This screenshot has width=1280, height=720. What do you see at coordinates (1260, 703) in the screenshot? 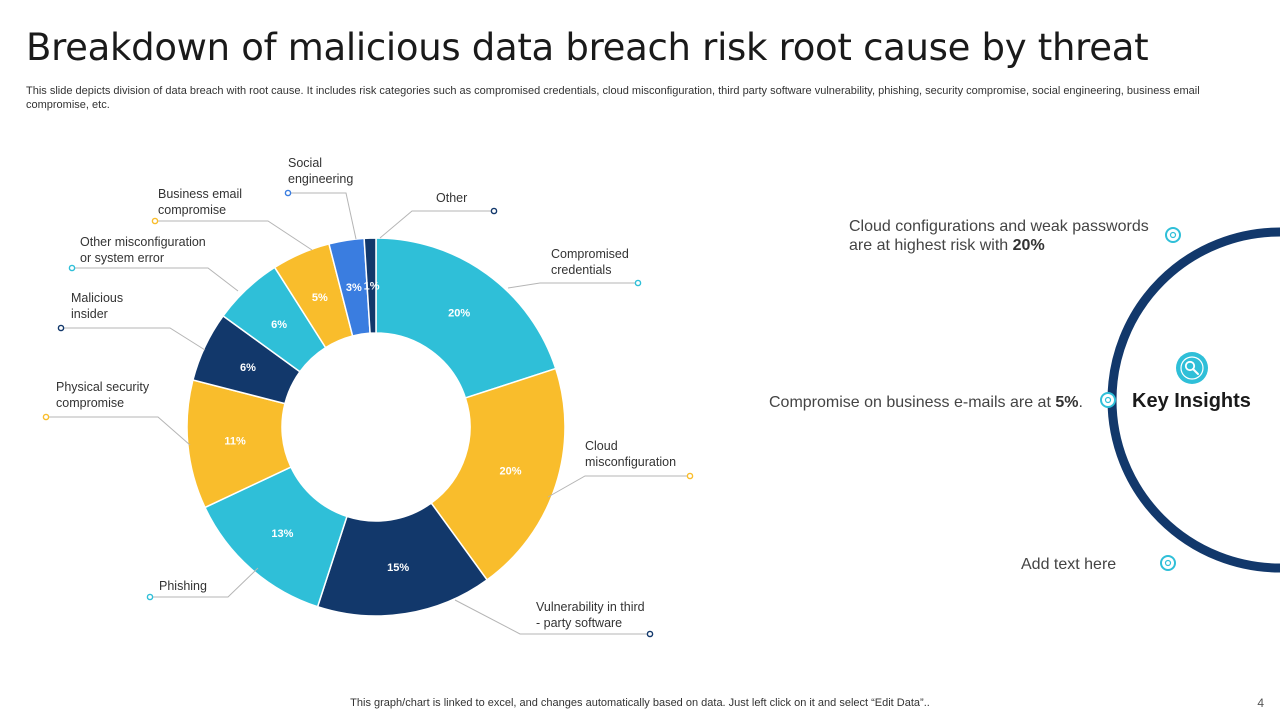
I see `page-number: 4` at bounding box center [1260, 703].